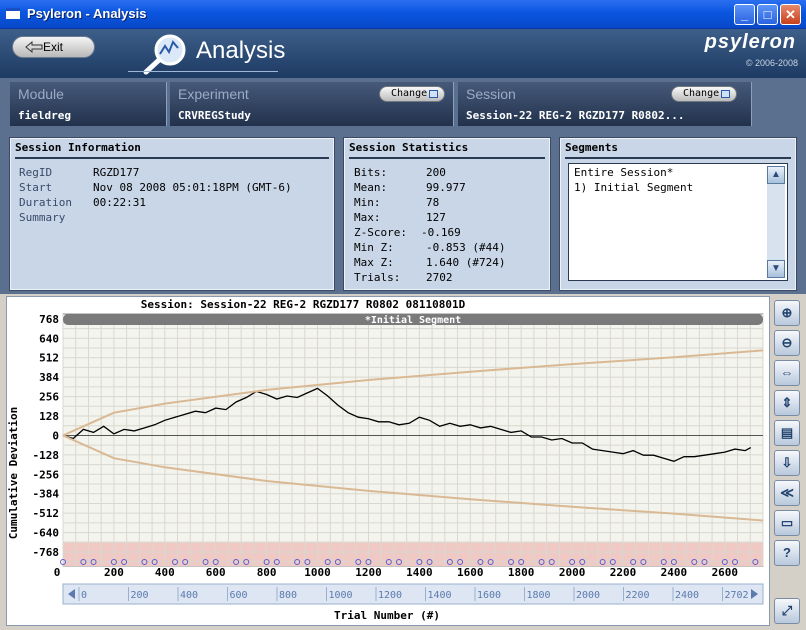 Image resolution: width=806 pixels, height=630 pixels. Describe the element at coordinates (588, 595) in the screenshot. I see `timeline-tick-label: 2000` at that location.